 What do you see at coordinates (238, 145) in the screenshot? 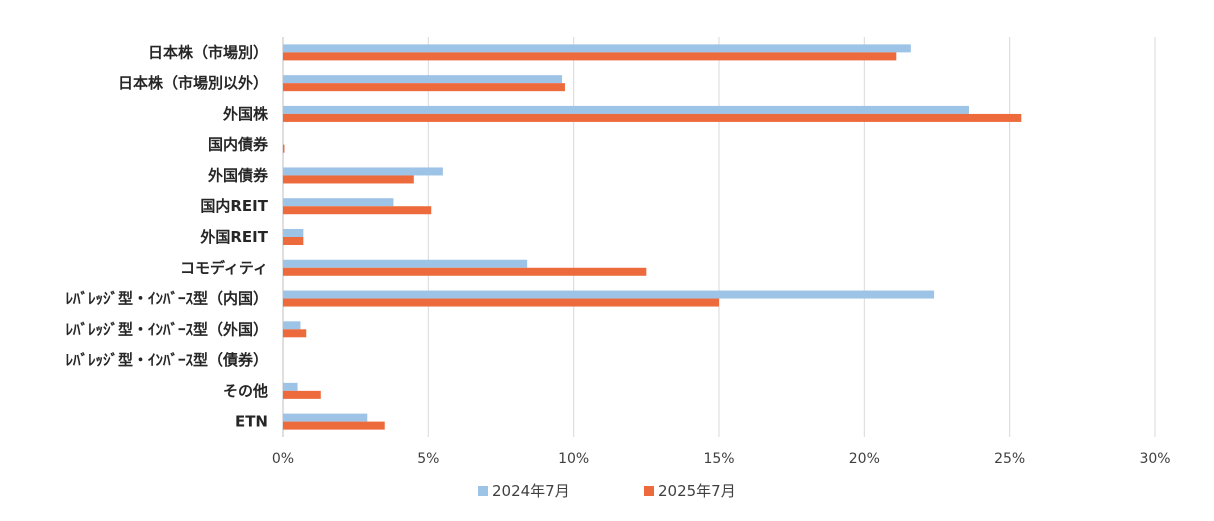
I see `category-label: 国内債券` at bounding box center [238, 145].